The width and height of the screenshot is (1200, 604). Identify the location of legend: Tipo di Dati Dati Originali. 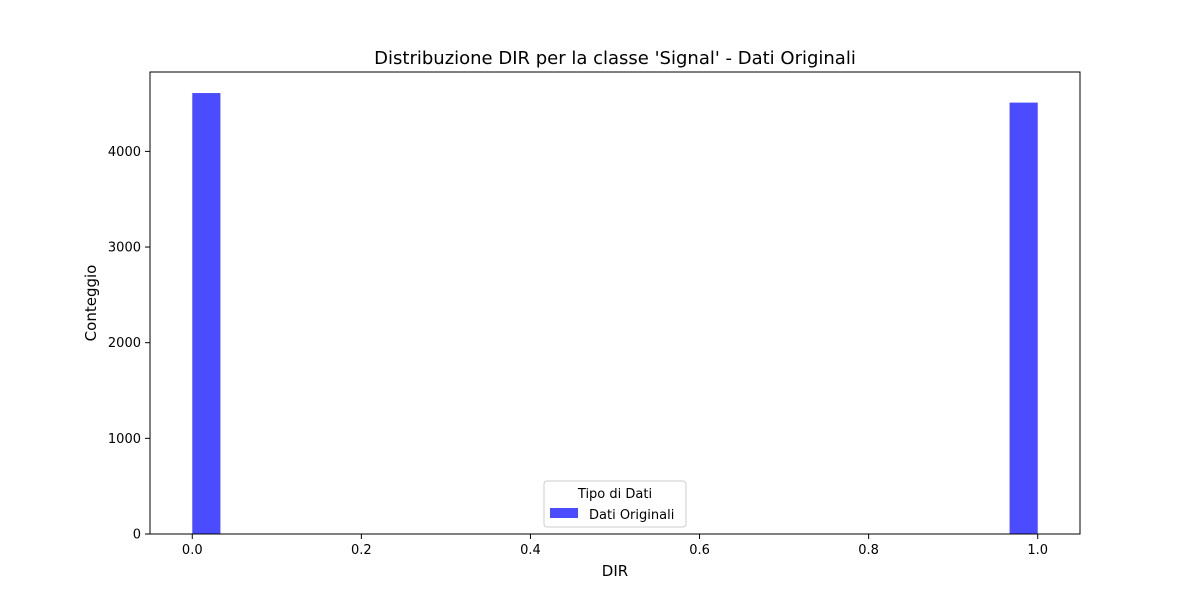
(615, 504).